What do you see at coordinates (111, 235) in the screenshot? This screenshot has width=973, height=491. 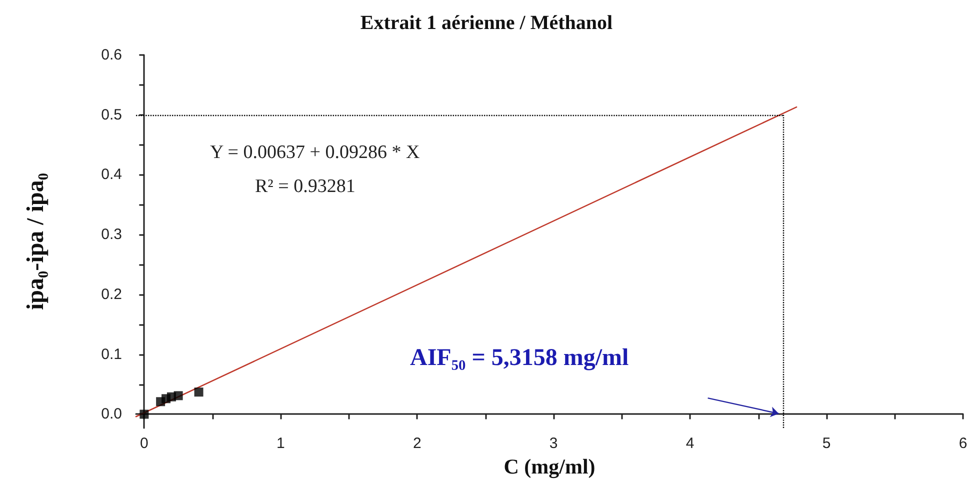 I see `y-tick-label: 0.3` at bounding box center [111, 235].